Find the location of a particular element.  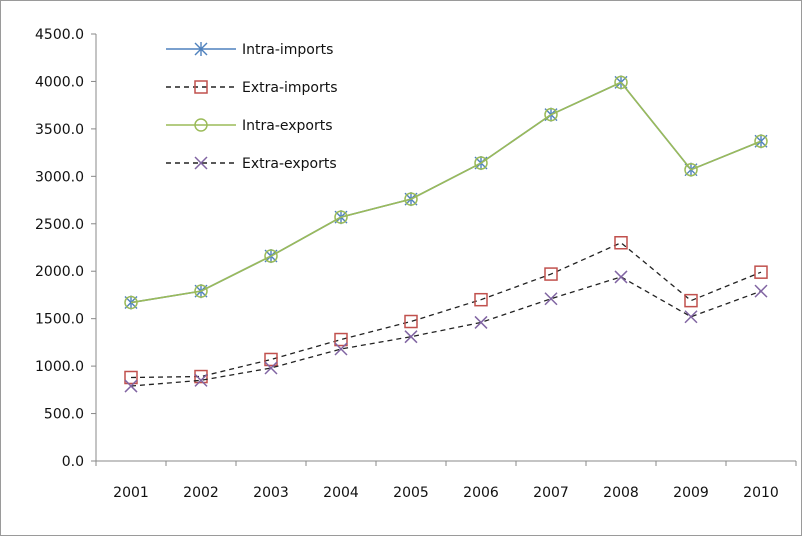

y-tick-label: 3500.0 is located at coordinates (59, 130).